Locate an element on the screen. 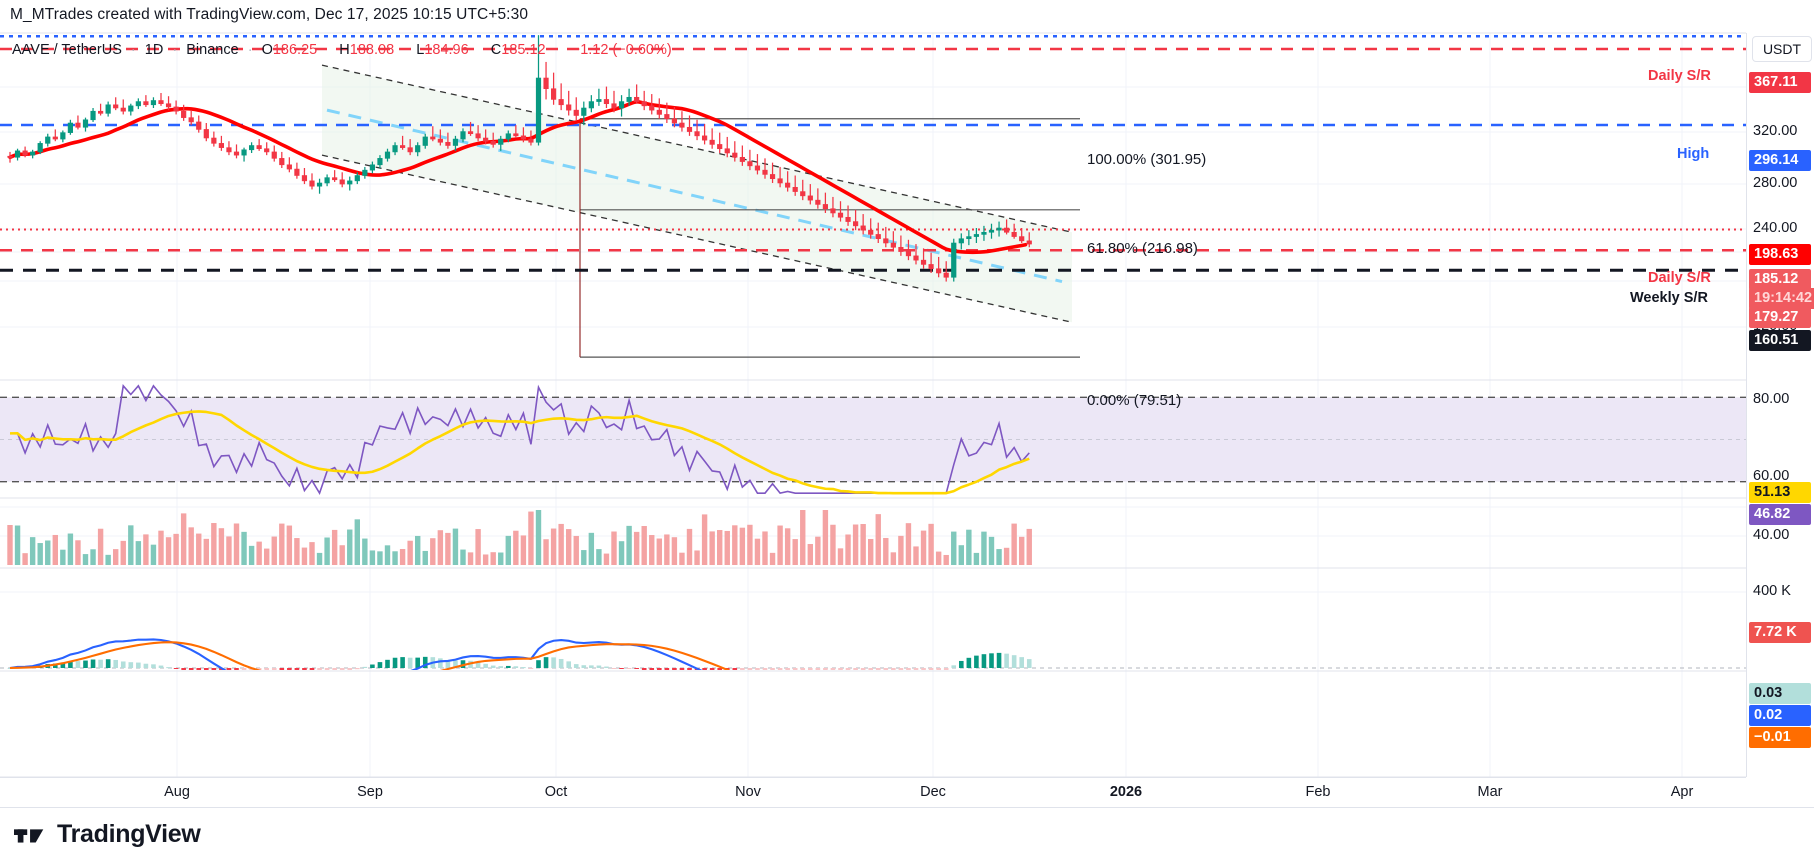  legend-symbol: AAVE / TetherUS is located at coordinates (67, 50).